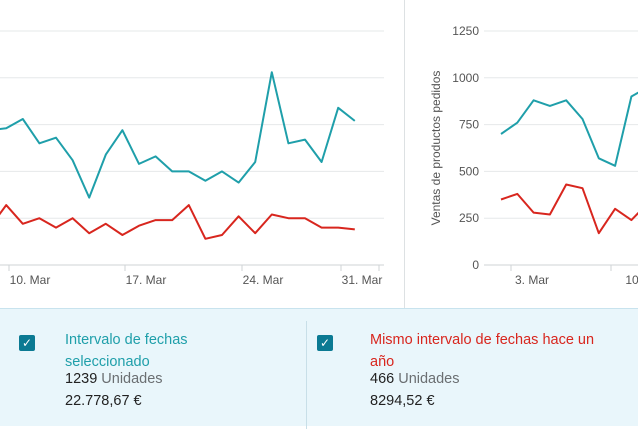 The image size is (638, 429). I want to click on previous-range-checkbox: ✓, so click(325, 343).